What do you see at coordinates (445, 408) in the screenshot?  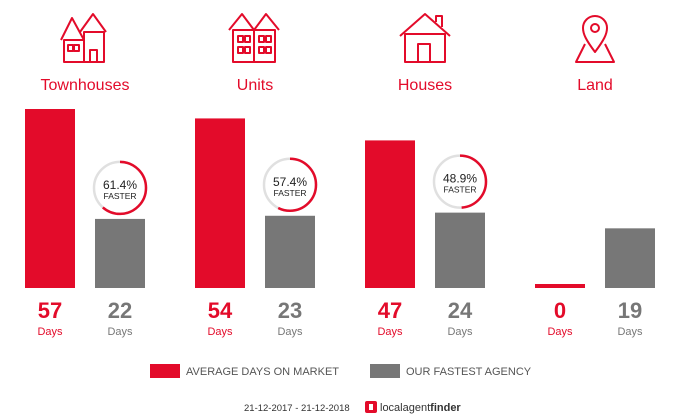 I see `brand-finder: finder` at bounding box center [445, 408].